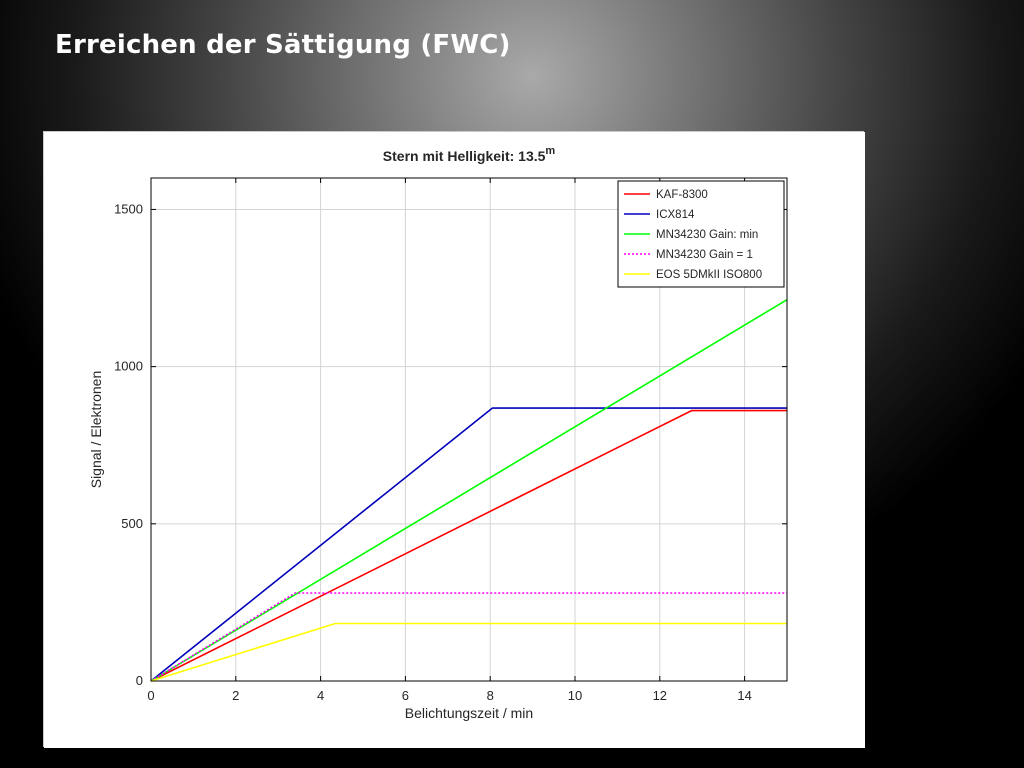 This screenshot has width=1024, height=768. I want to click on y-tick-label: 1000, so click(128, 366).